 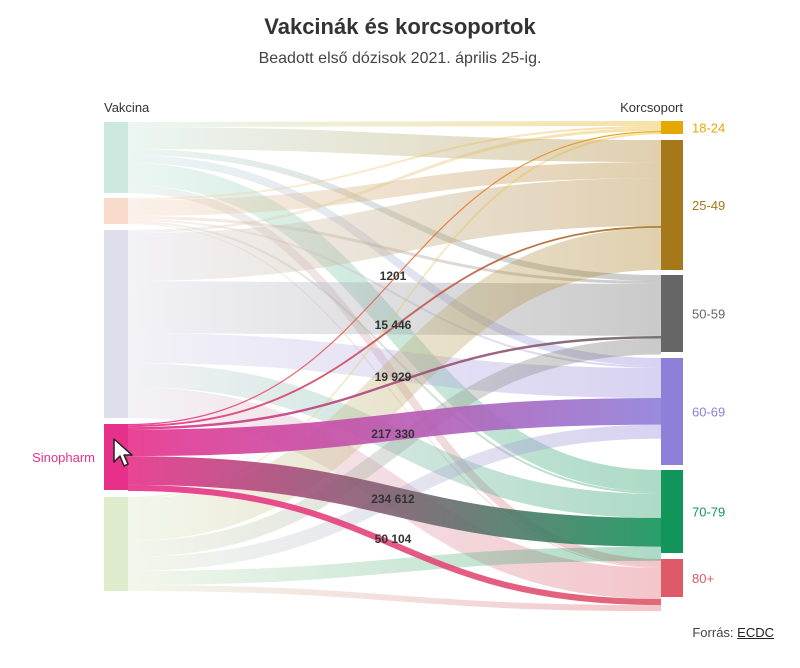 What do you see at coordinates (393, 434) in the screenshot?
I see `flow-value-label: 217 330` at bounding box center [393, 434].